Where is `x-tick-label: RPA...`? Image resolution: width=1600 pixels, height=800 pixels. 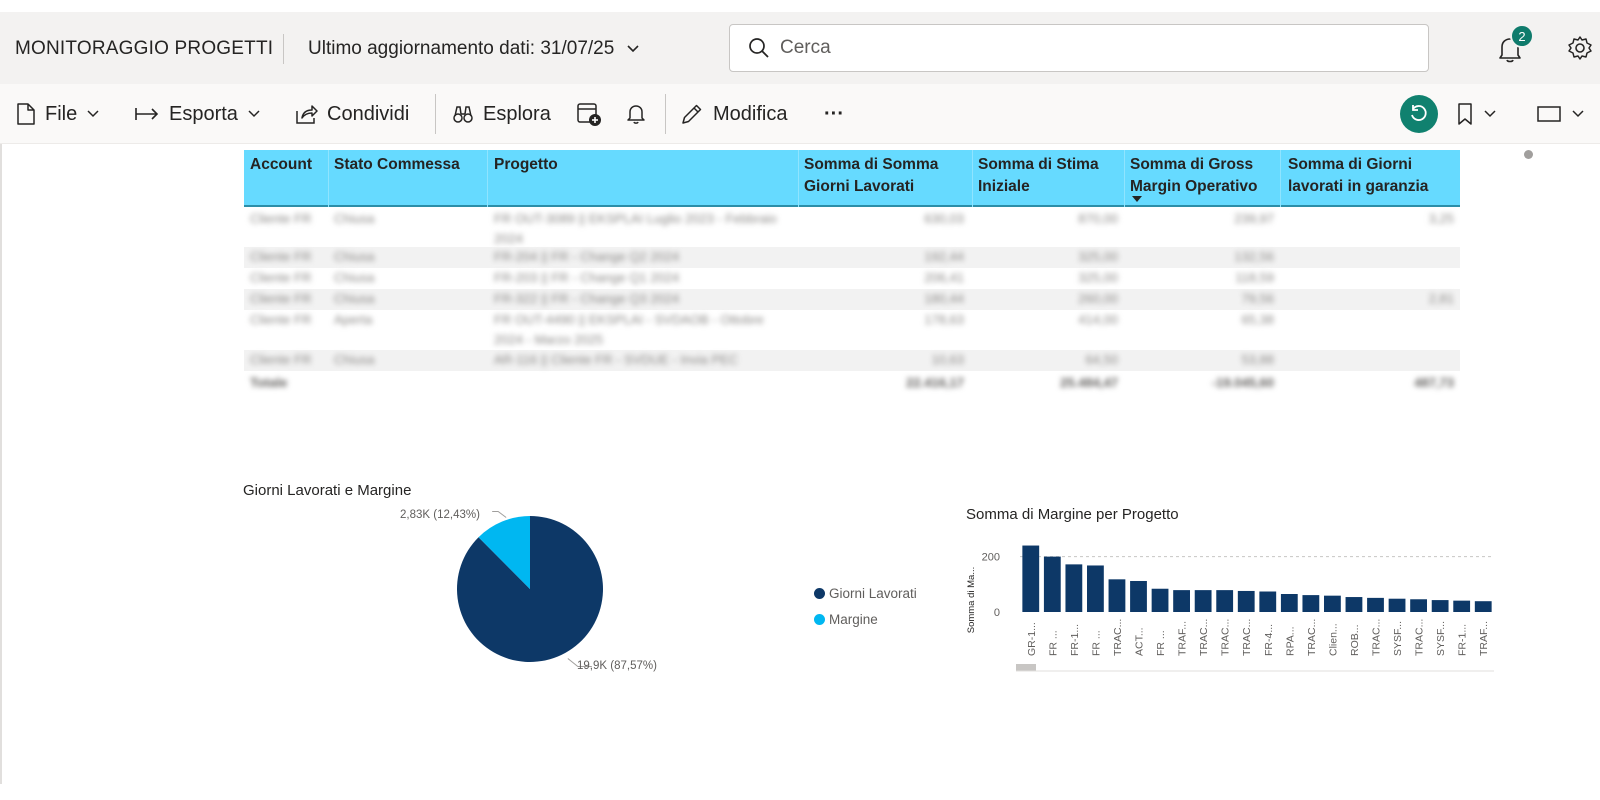
x-tick-label: RPA... is located at coordinates (1290, 641).